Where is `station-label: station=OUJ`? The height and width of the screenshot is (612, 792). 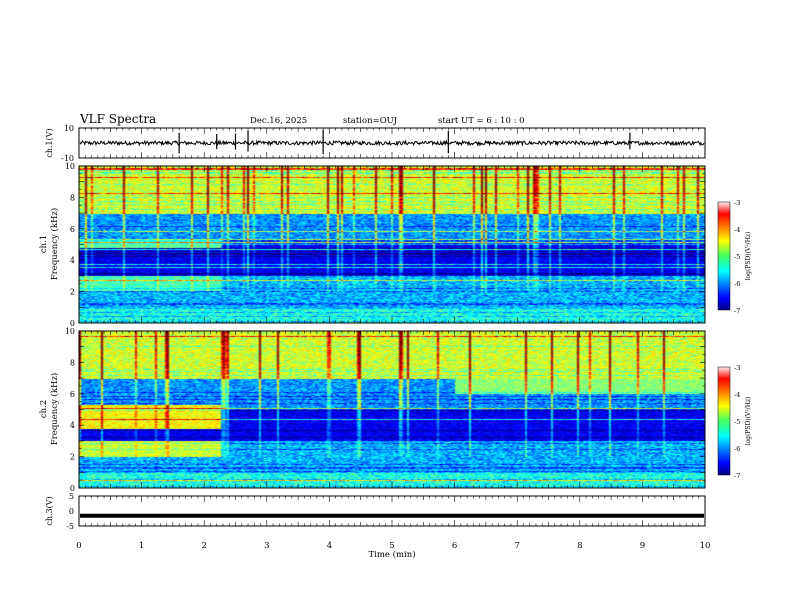 station-label: station=OUJ is located at coordinates (370, 121).